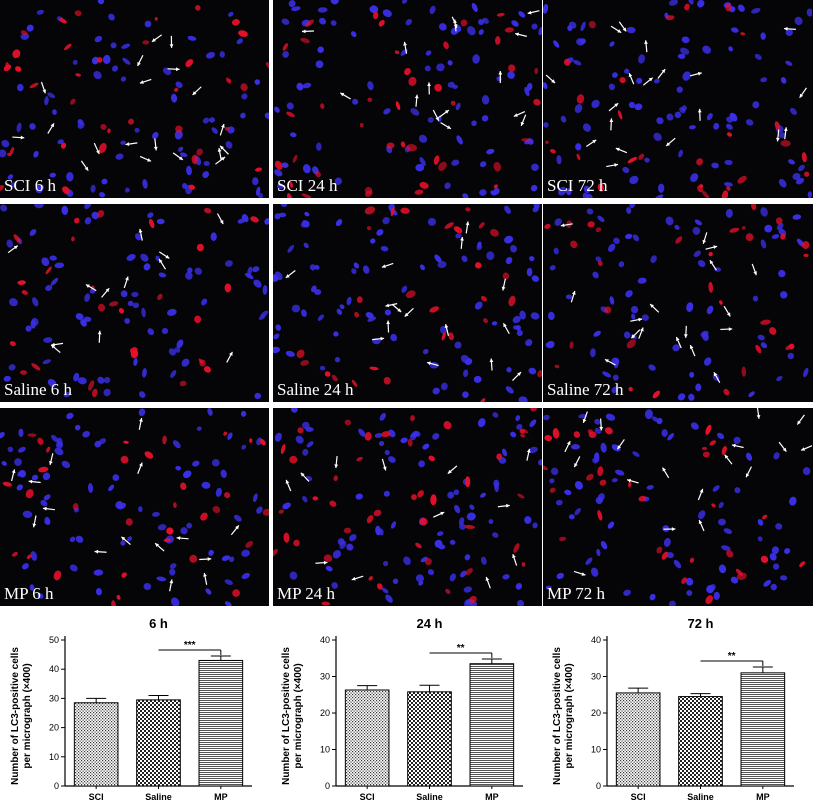 This screenshot has width=813, height=808. I want to click on x-tick-label: Saline, so click(158, 797).